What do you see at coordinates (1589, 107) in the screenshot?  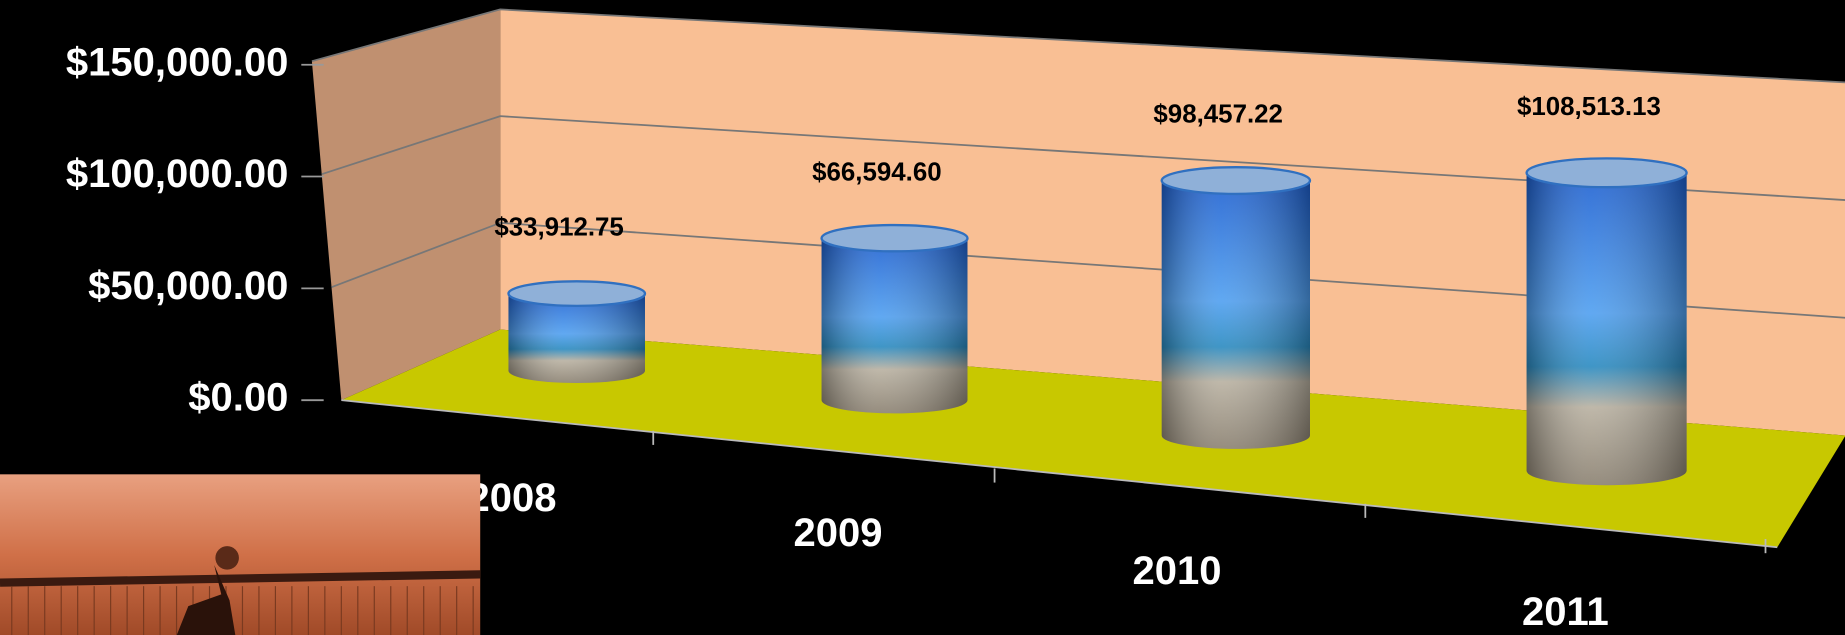 I see `value-label: $108,513.13` at bounding box center [1589, 107].